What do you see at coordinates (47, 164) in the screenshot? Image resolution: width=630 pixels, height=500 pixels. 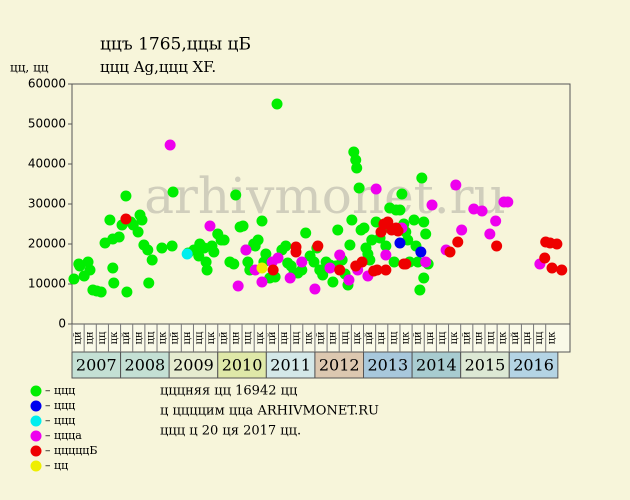 I see `y-tick-label: 40000` at bounding box center [47, 164].